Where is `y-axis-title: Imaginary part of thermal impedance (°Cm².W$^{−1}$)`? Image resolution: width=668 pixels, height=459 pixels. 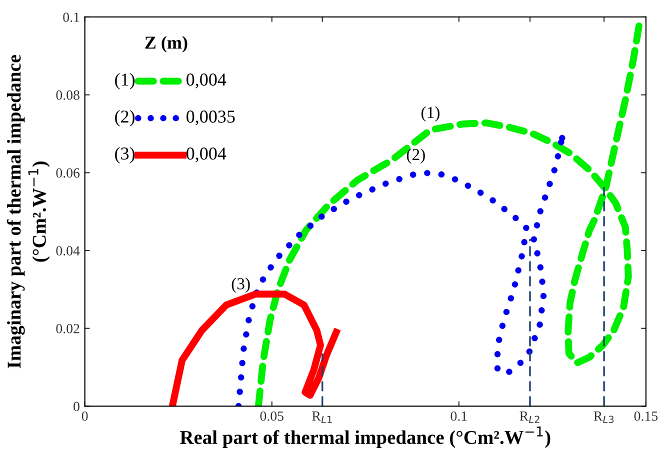
y-axis-title: Imaginary part of thermal impedance (°Cm².W$^{−1}$) is located at coordinates (28, 211).